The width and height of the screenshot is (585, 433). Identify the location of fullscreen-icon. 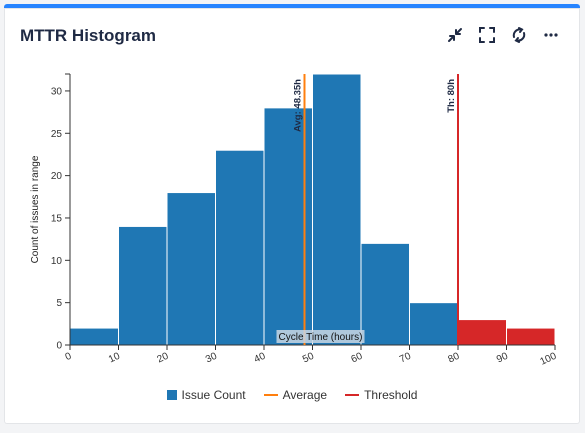
(487, 35).